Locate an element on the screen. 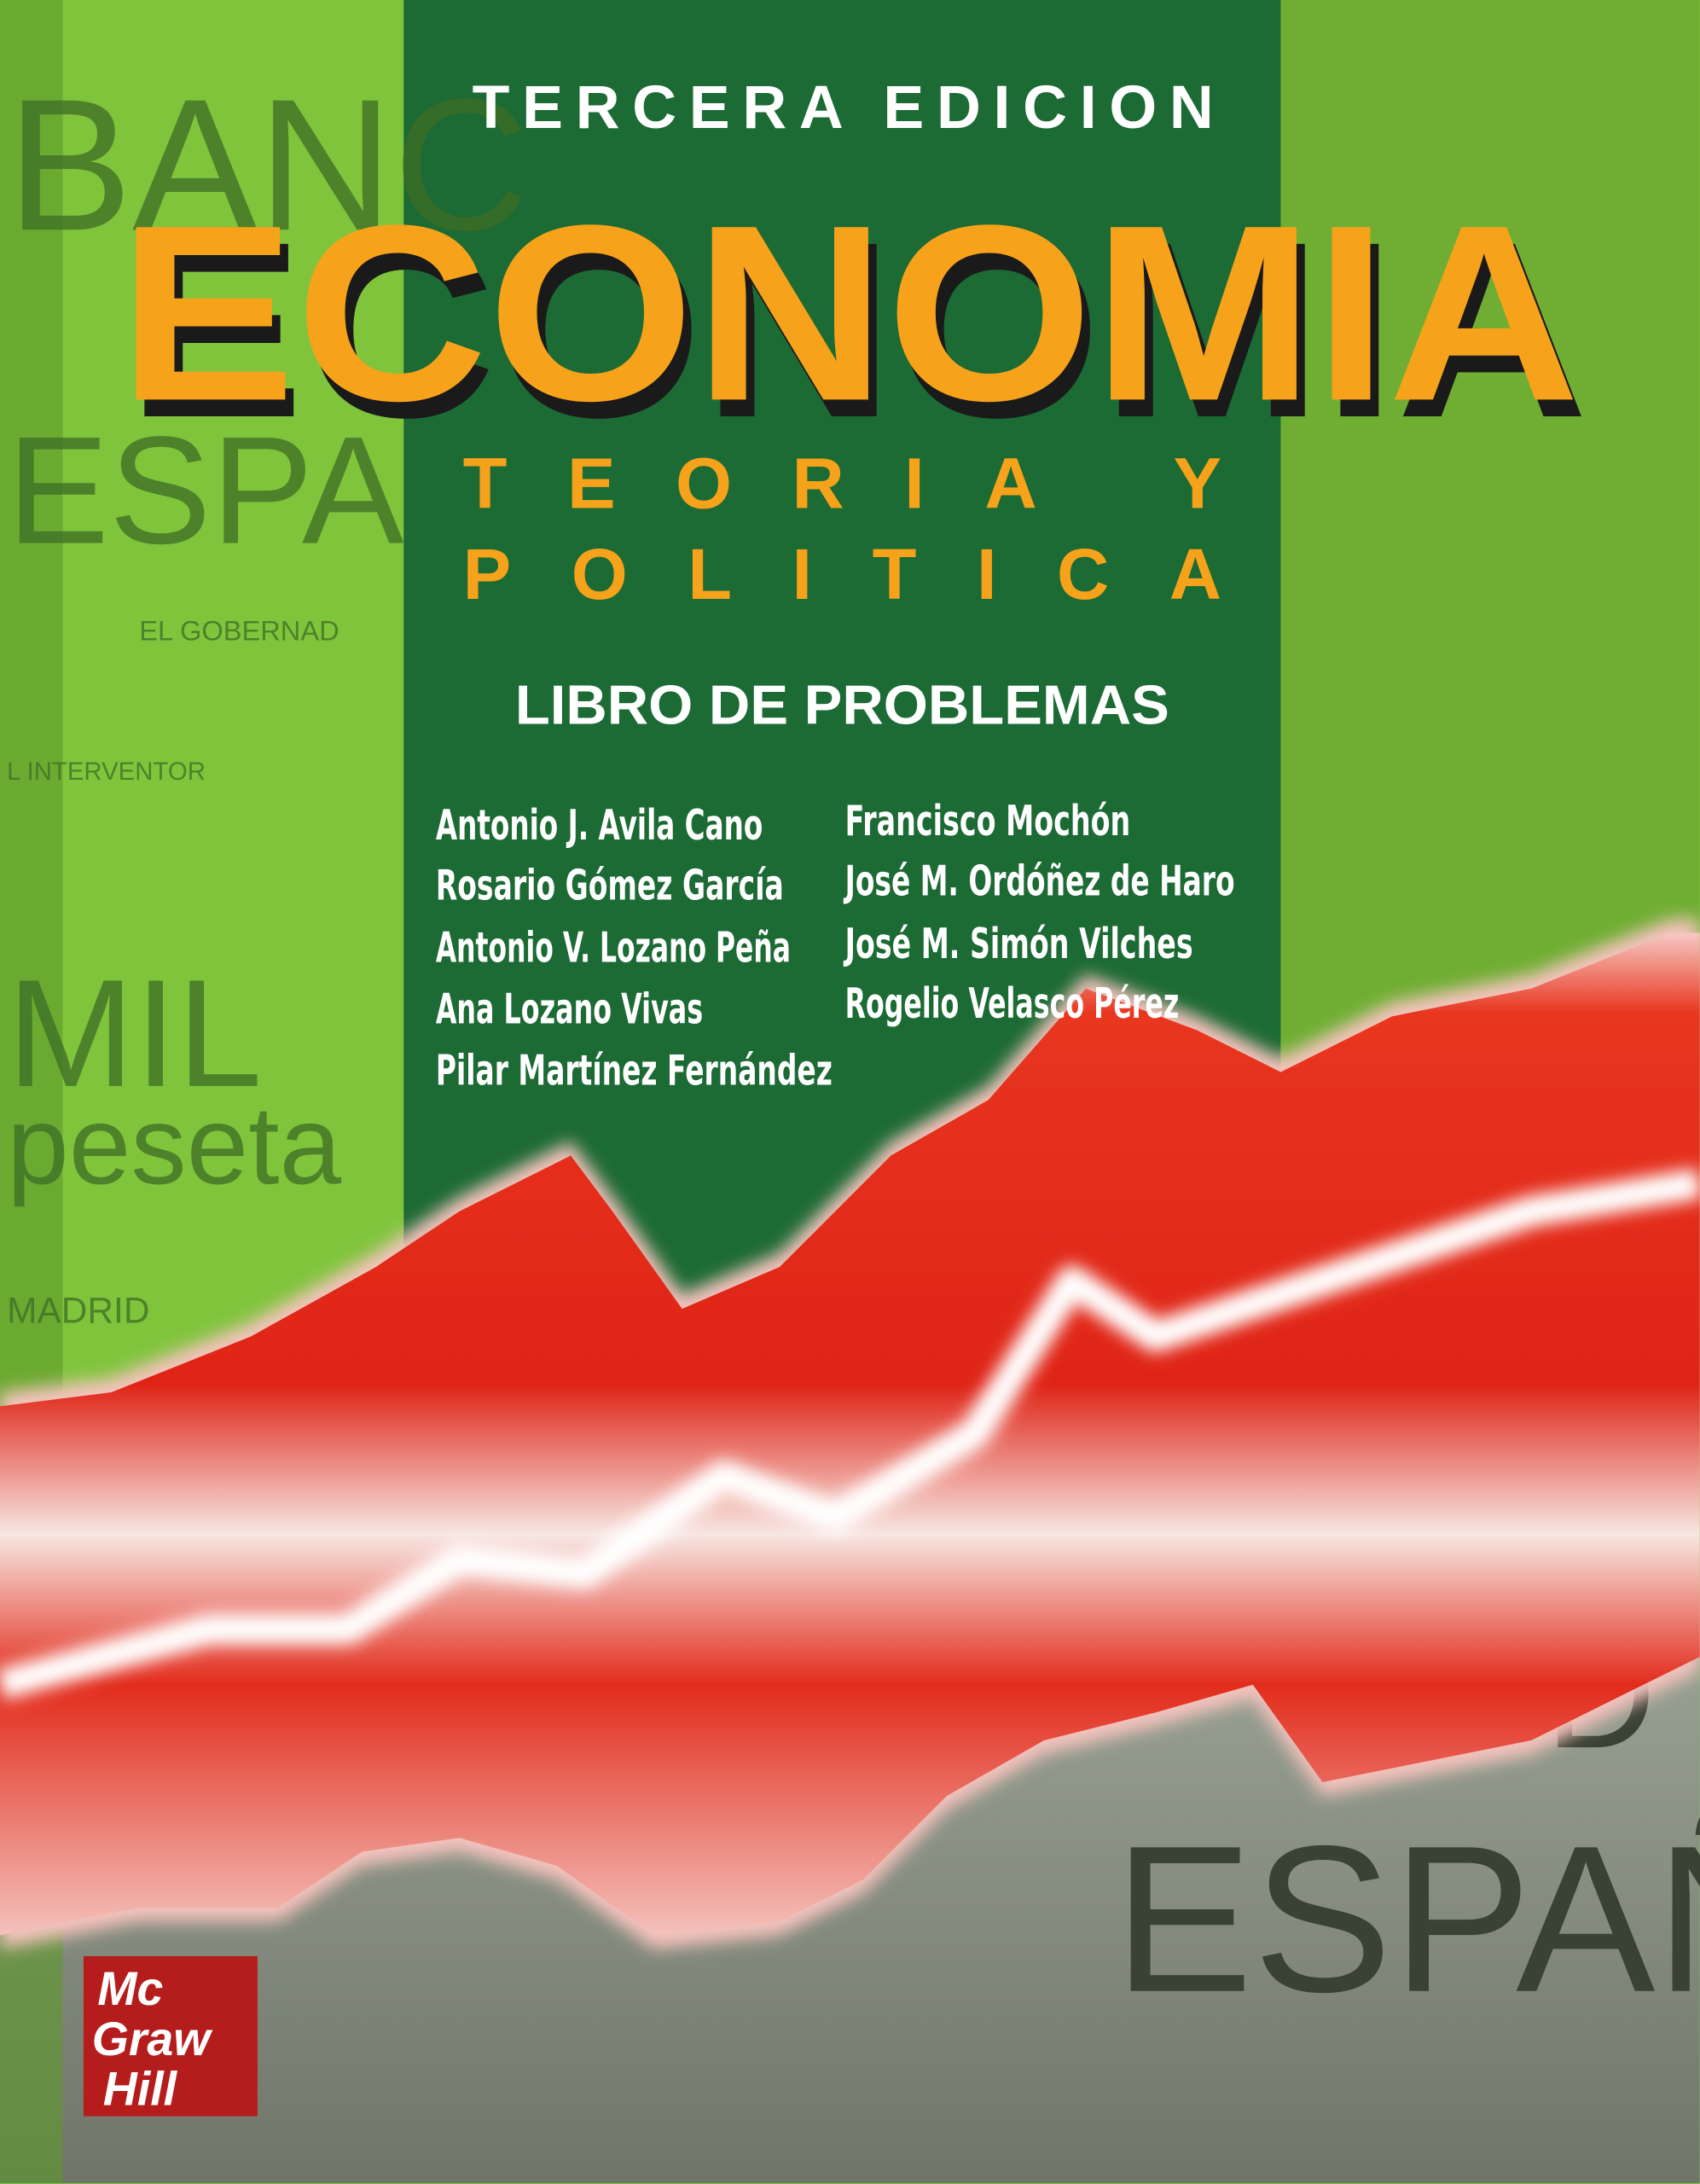 The width and height of the screenshot is (1700, 2184). author: Ana Lozano Vivas is located at coordinates (569, 1009).